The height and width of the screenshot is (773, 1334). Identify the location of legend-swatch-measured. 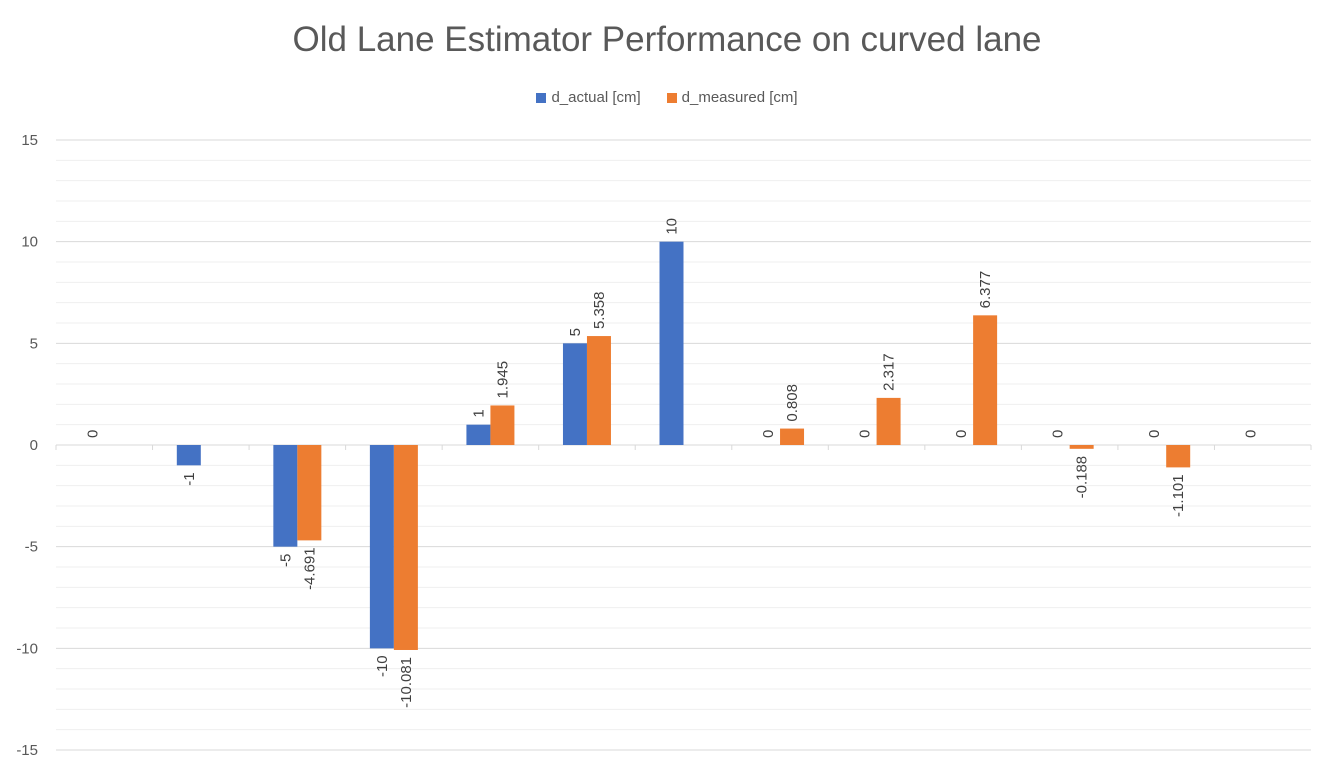
(671, 97).